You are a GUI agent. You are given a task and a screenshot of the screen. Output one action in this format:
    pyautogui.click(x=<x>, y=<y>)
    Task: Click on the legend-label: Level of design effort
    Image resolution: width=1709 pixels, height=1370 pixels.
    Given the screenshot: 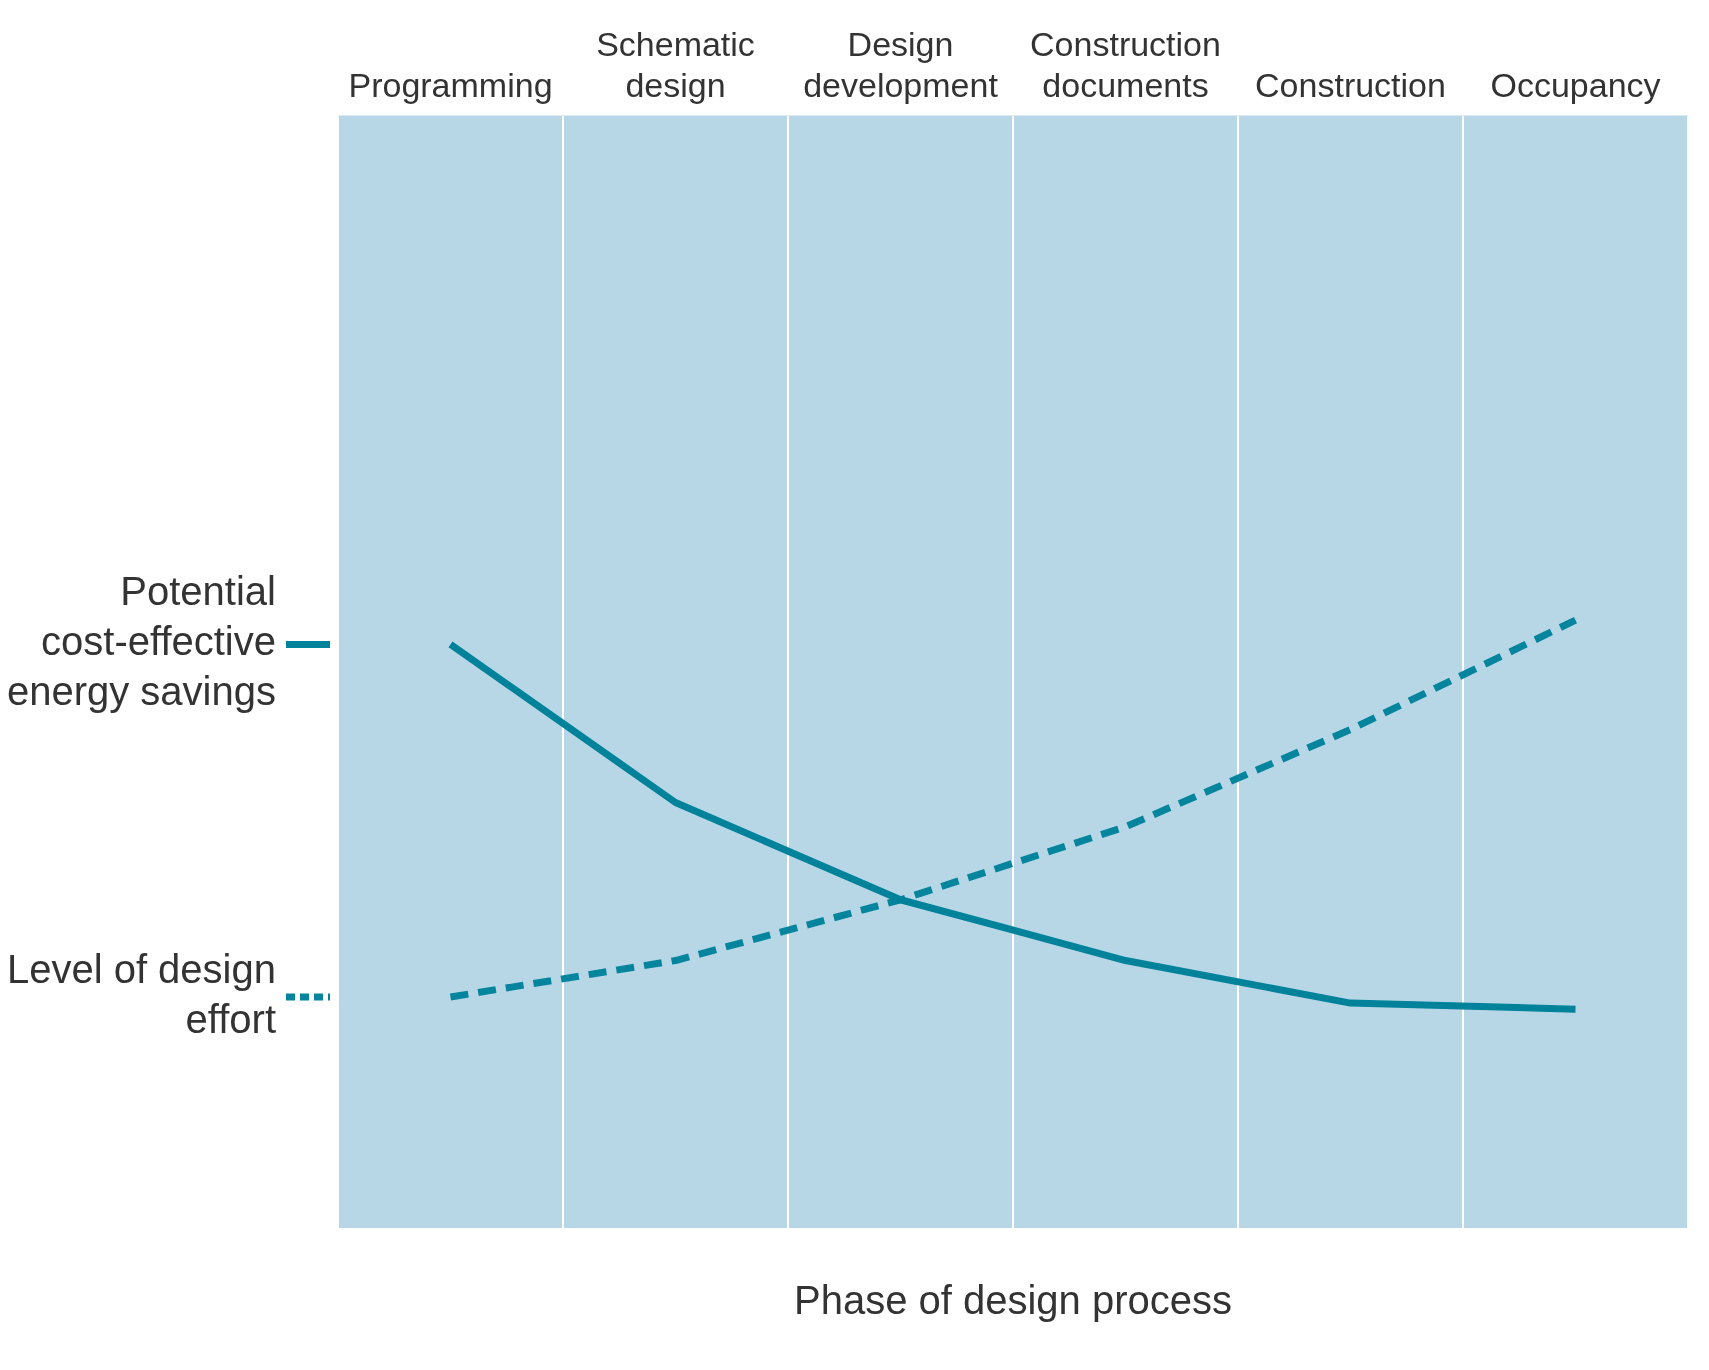 What is the action you would take?
    pyautogui.click(x=141, y=994)
    